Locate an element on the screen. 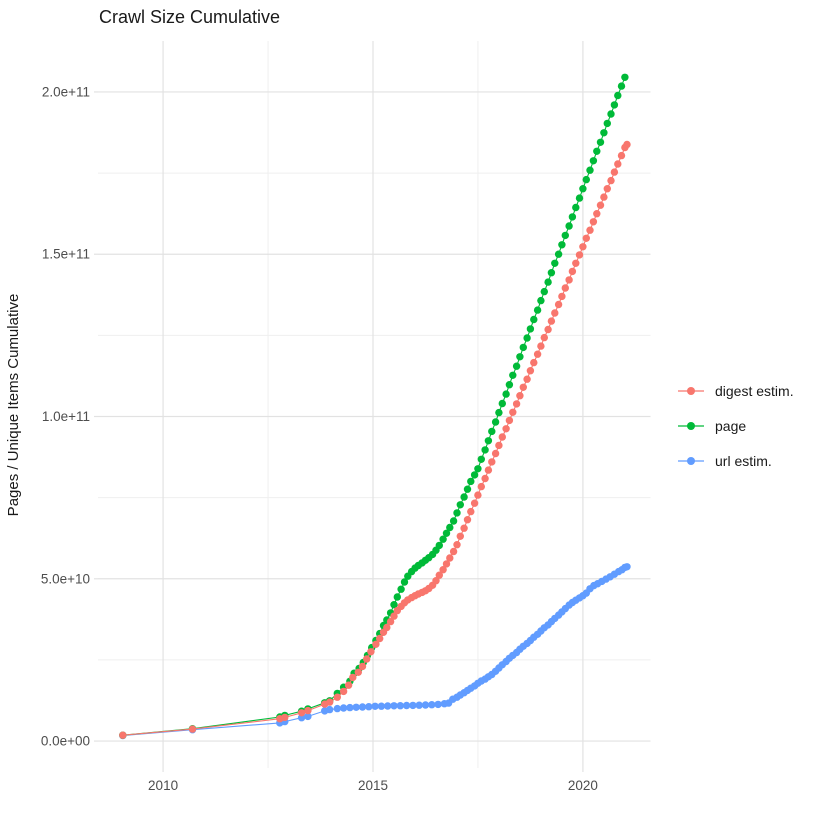 This screenshot has height=827, width=826. chart-title: Crawl Size Cumulative is located at coordinates (190, 17).